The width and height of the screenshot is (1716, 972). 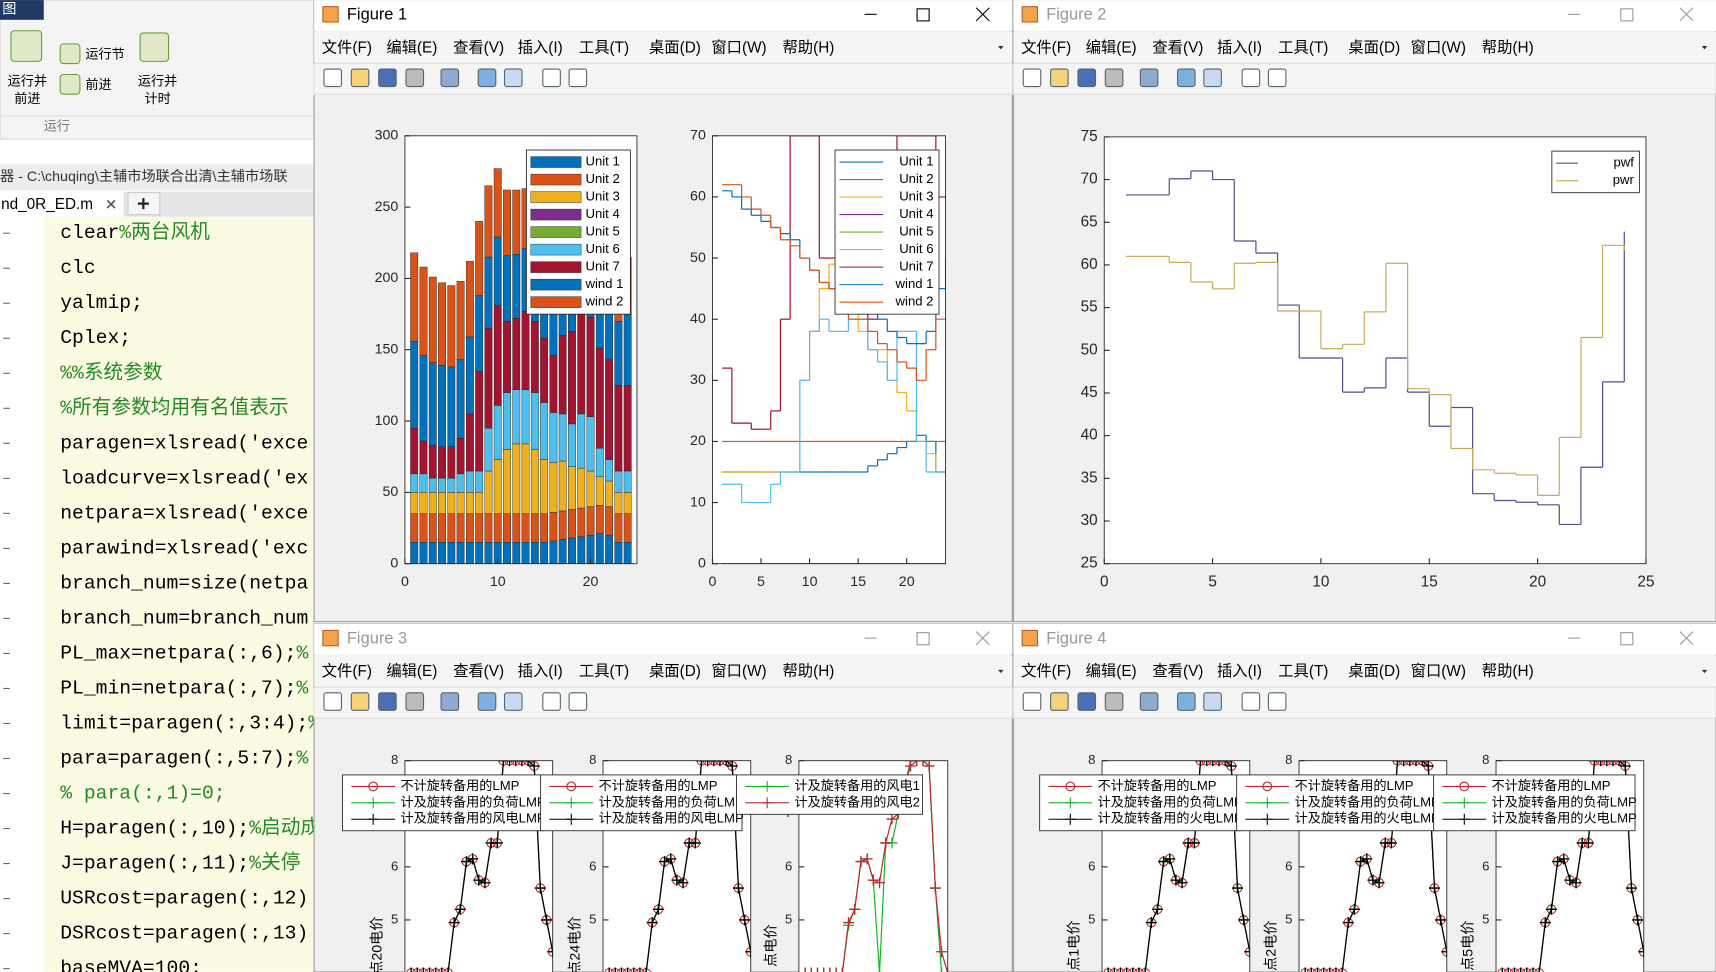 I want to click on file-tab-label: nd_0R_ED.m, so click(x=47, y=204).